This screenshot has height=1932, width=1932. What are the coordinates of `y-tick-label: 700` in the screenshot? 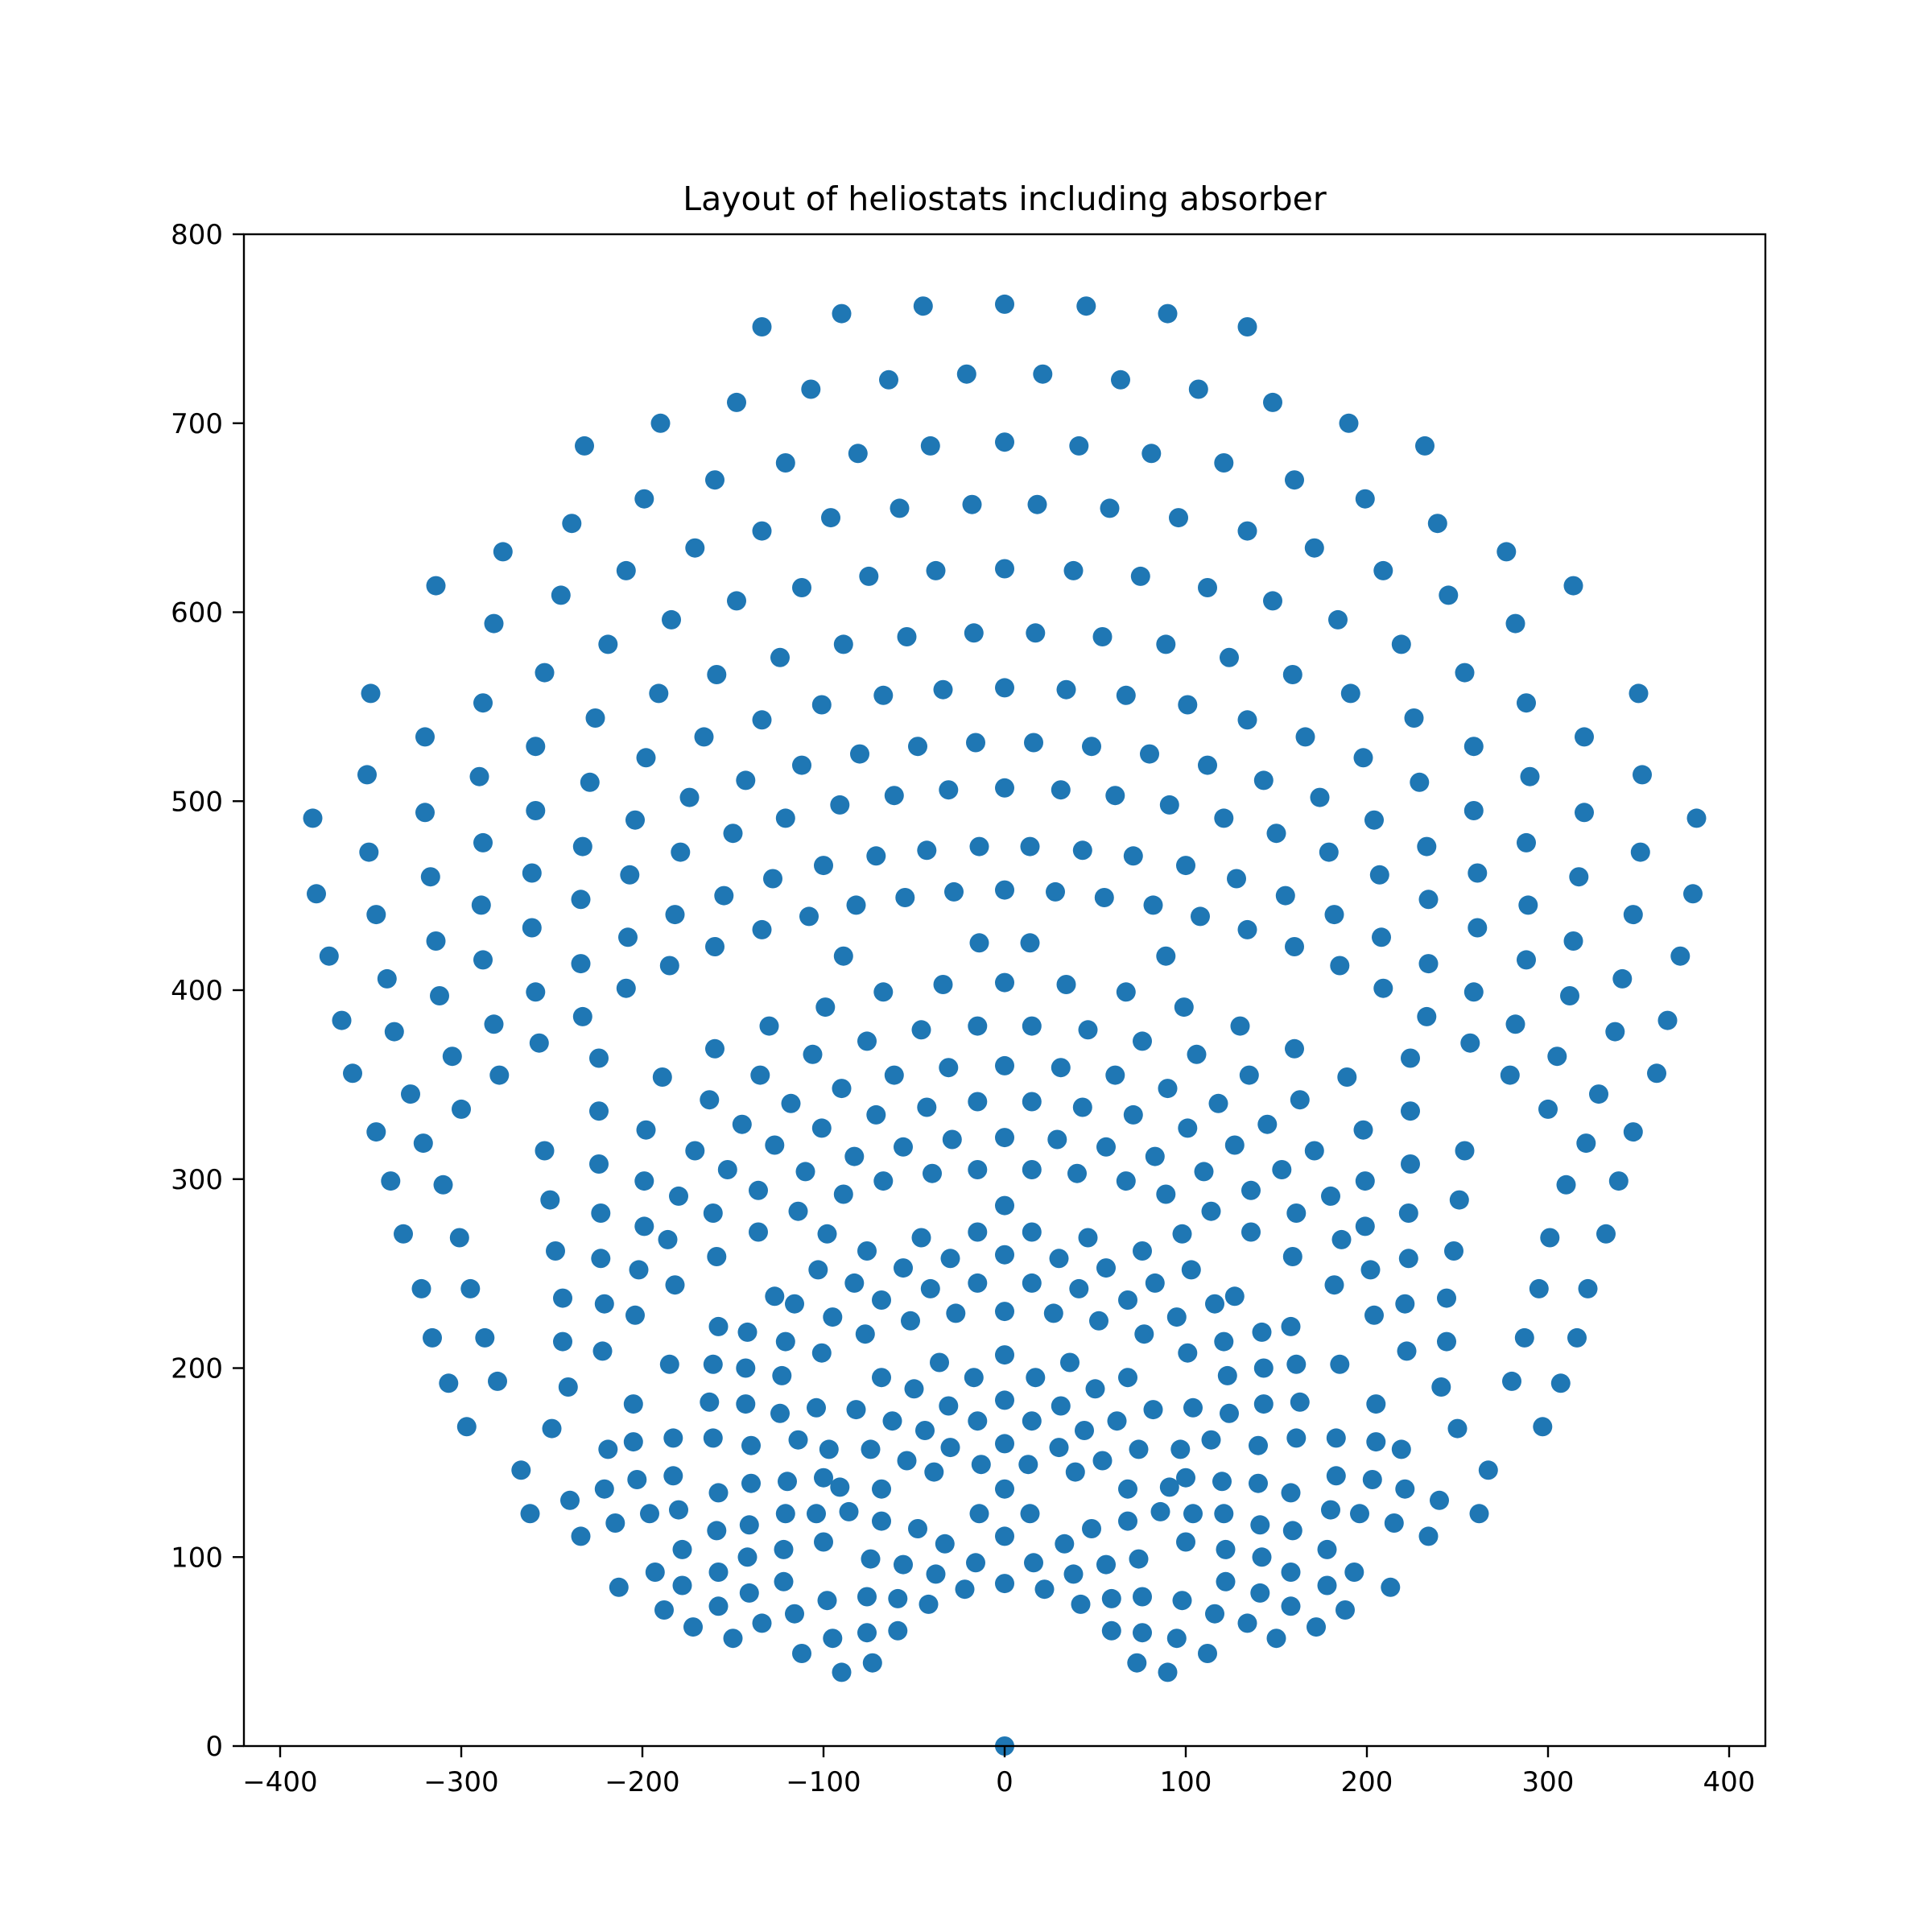 It's located at (197, 424).